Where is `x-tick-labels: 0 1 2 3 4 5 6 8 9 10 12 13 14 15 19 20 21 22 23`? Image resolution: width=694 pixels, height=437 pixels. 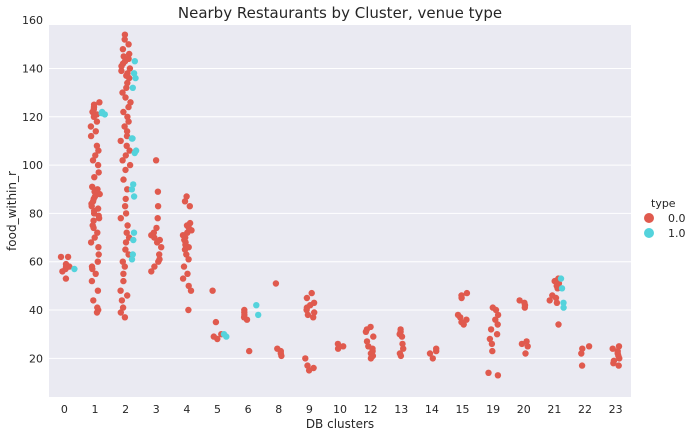
x-tick-labels: 0 1 2 3 4 5 6 8 9 10 12 13 14 15 19 20 21 22 23 is located at coordinates (342, 409).